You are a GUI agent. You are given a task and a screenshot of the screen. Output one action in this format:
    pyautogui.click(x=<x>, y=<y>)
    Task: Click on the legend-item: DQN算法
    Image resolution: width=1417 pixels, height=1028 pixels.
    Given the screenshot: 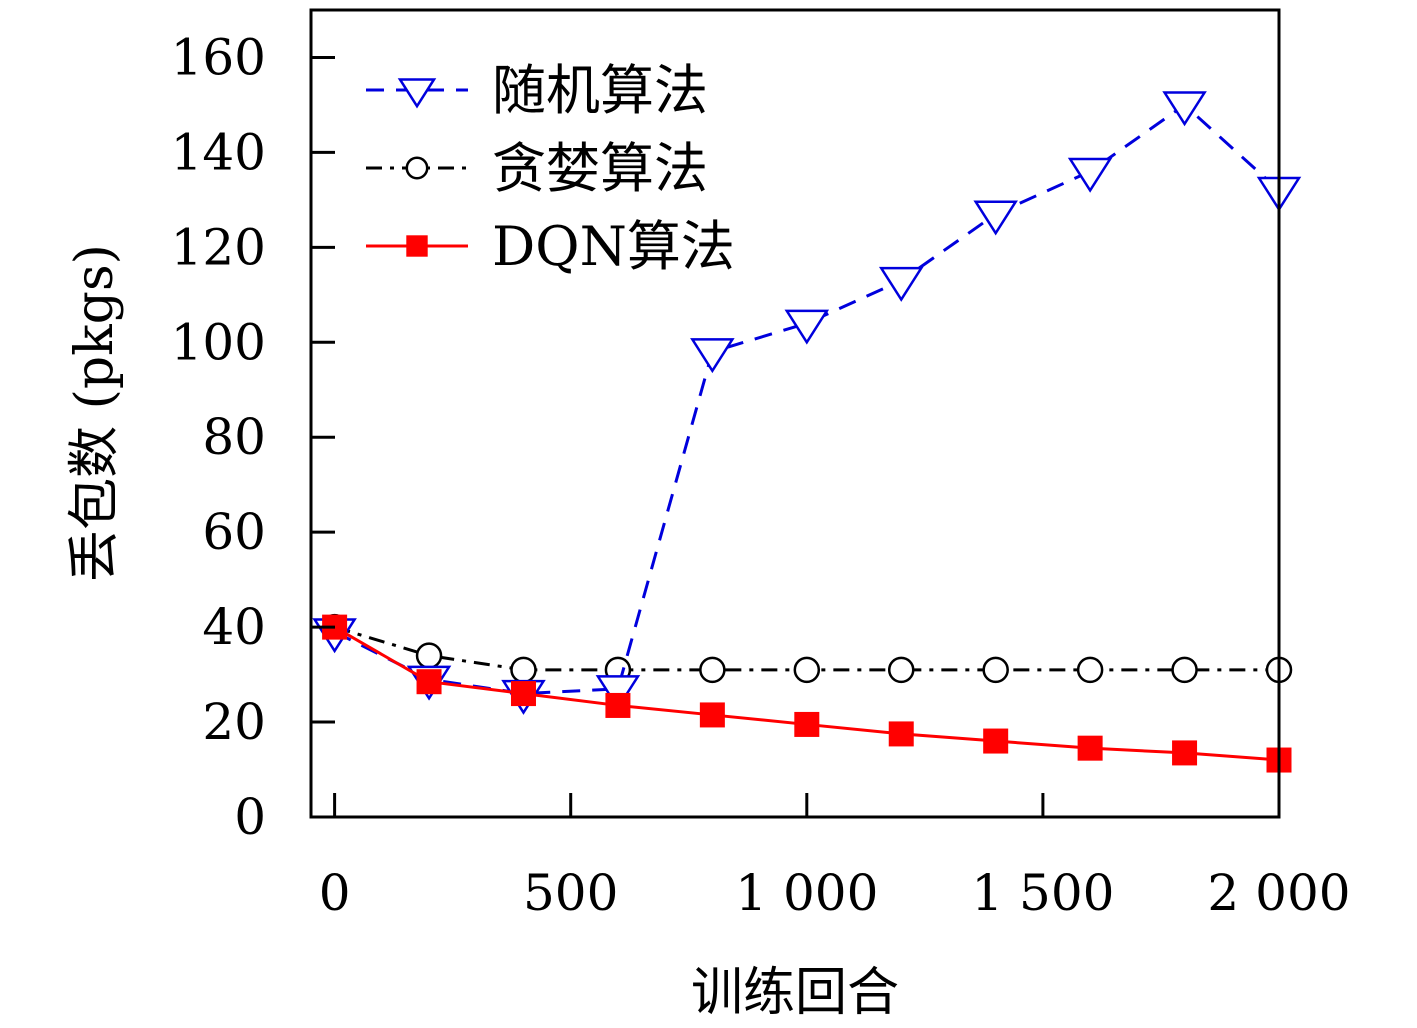 What is the action you would take?
    pyautogui.click(x=550, y=246)
    